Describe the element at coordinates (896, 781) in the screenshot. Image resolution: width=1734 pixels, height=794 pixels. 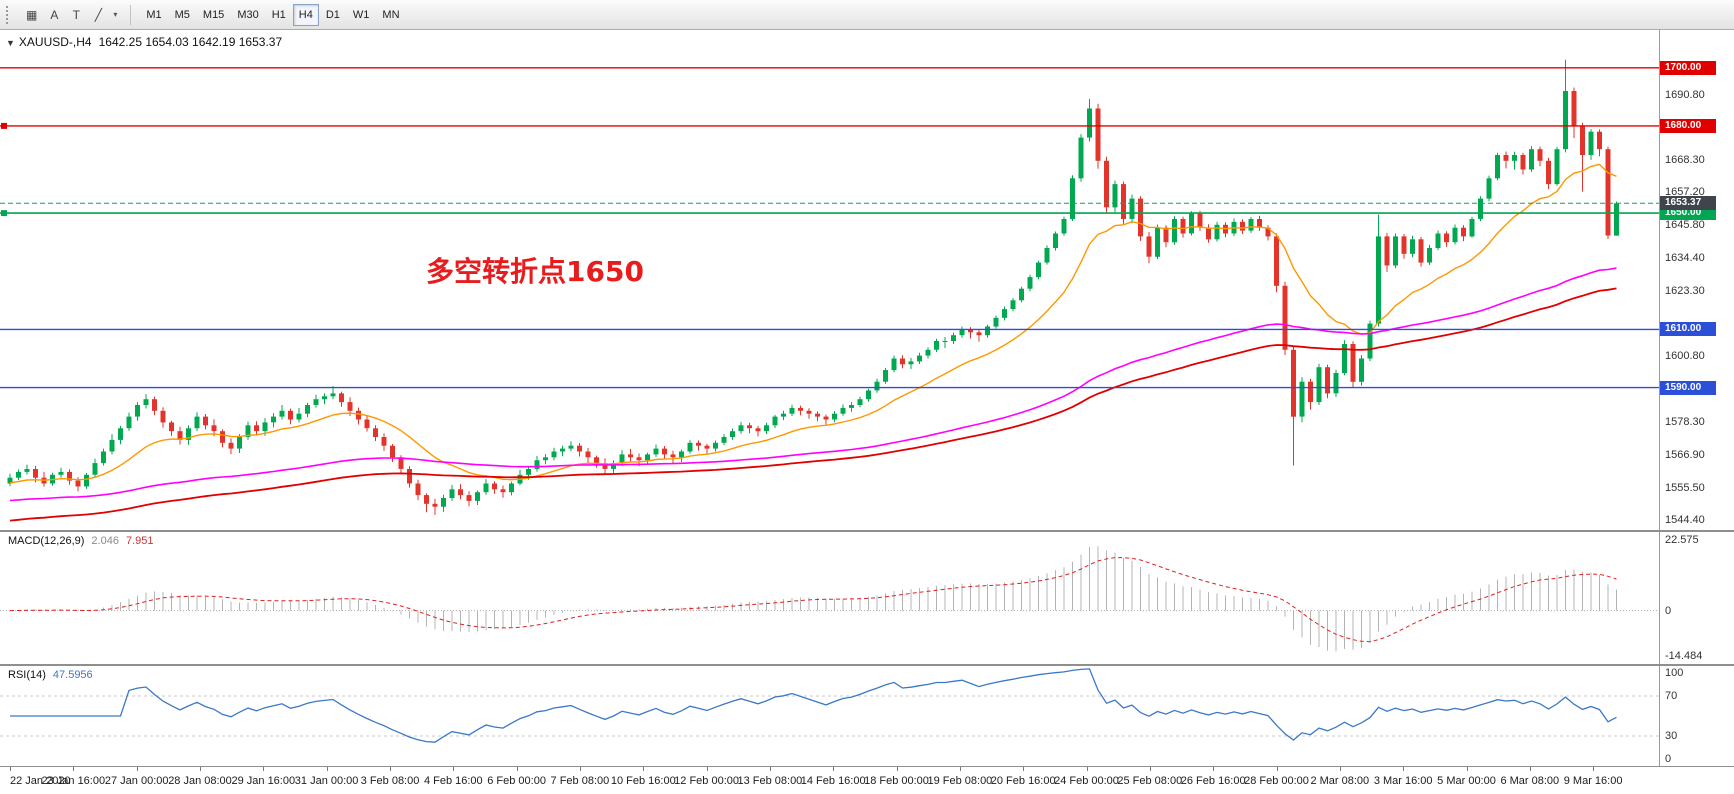
I see `time-axis-label: 18 Feb 00:00` at that location.